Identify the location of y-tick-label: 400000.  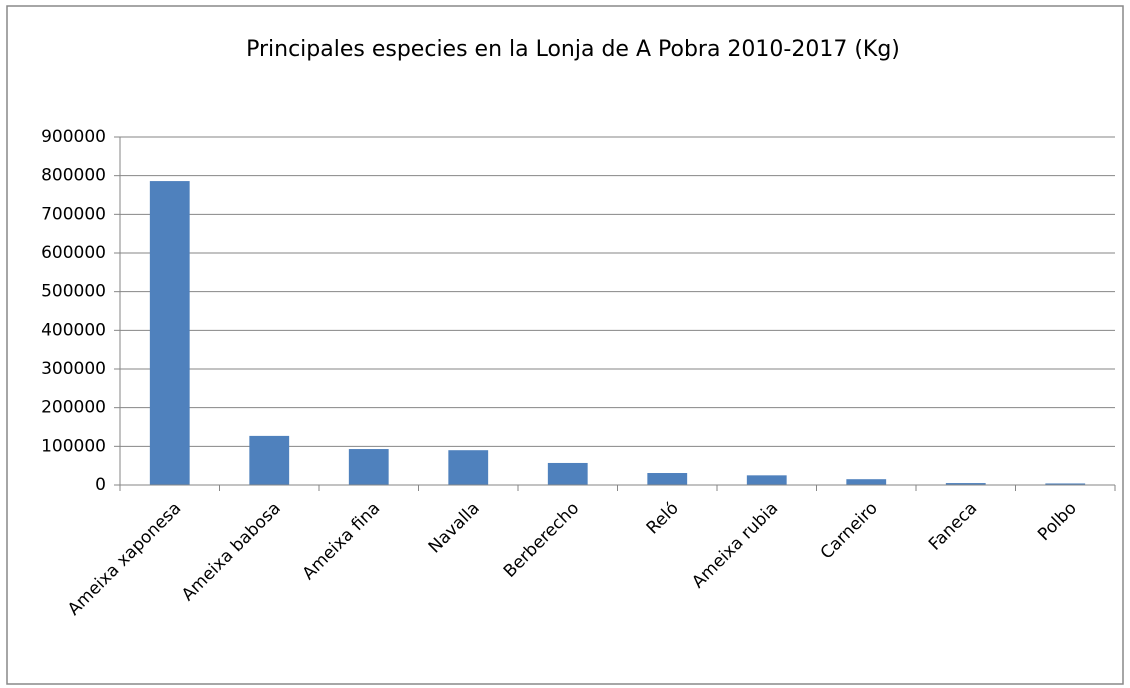
(73, 330).